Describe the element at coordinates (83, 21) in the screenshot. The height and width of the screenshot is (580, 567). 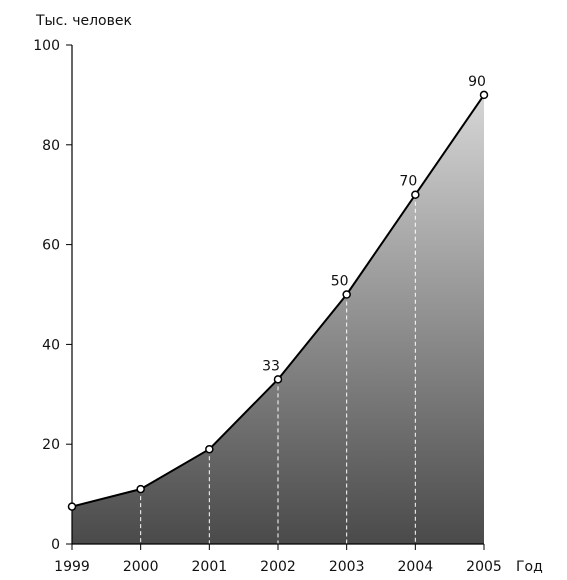
I see `y-axis-title: Тыс. человек` at that location.